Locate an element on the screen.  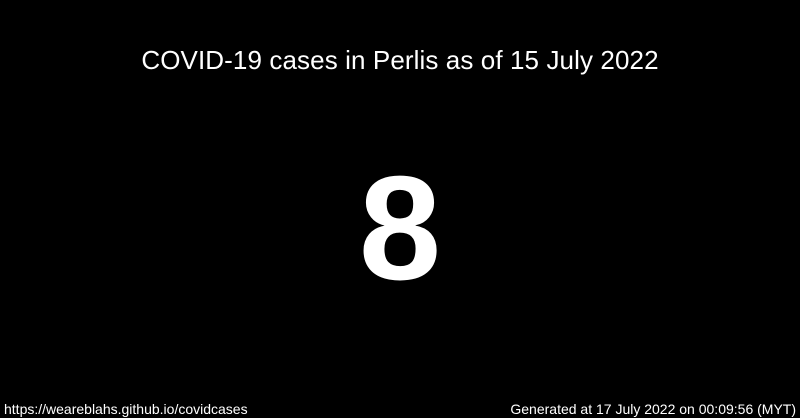
case-count: 8 is located at coordinates (400, 228).